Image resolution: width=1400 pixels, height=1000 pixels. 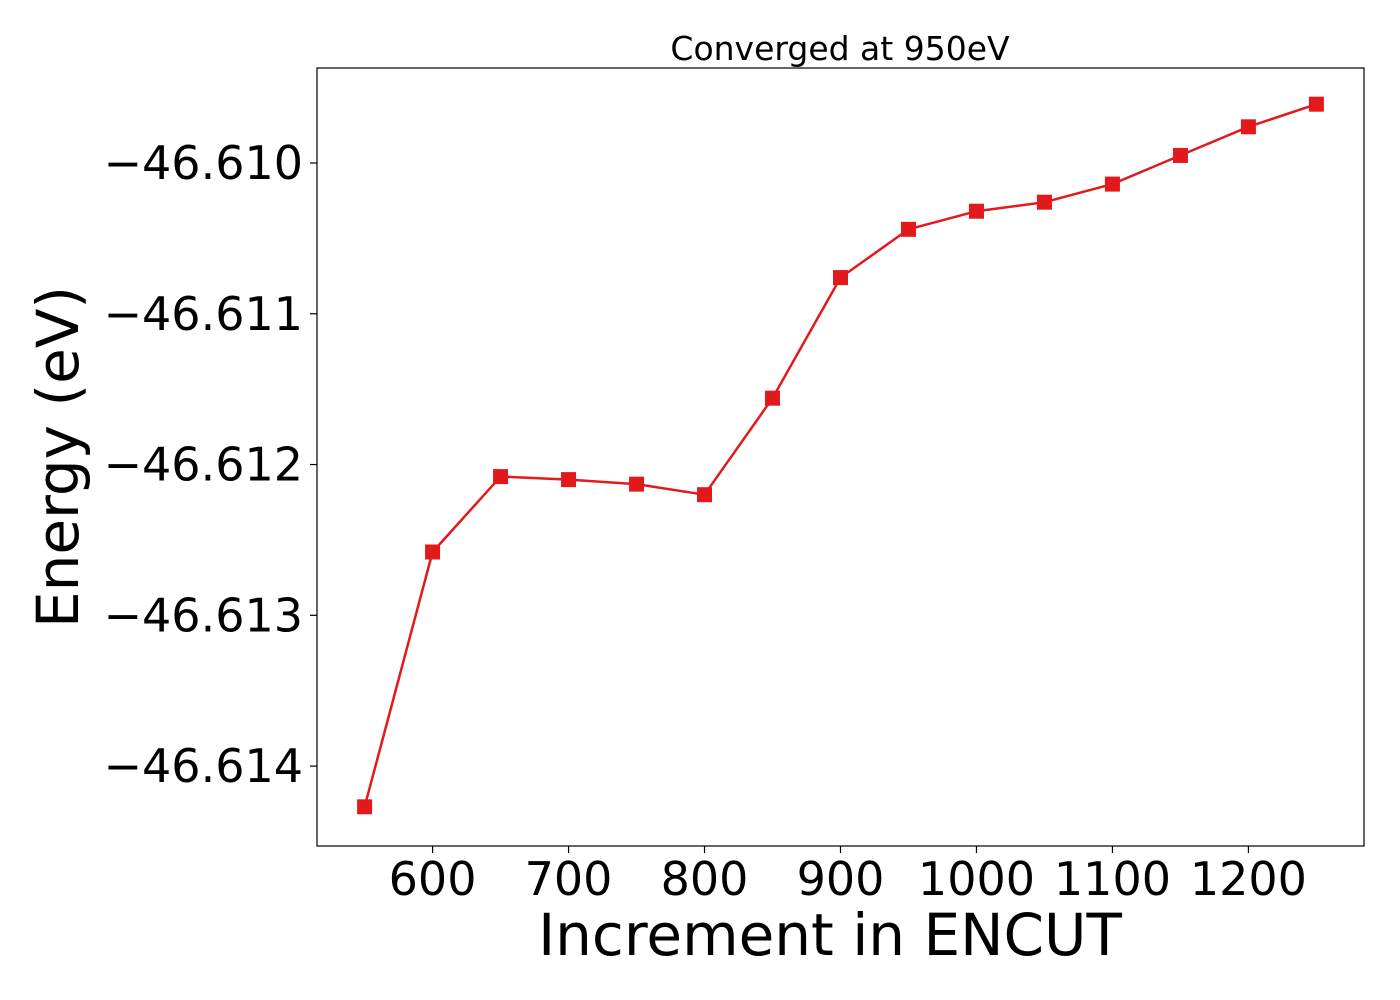 What do you see at coordinates (841, 879) in the screenshot?
I see `x-tick-label: 900` at bounding box center [841, 879].